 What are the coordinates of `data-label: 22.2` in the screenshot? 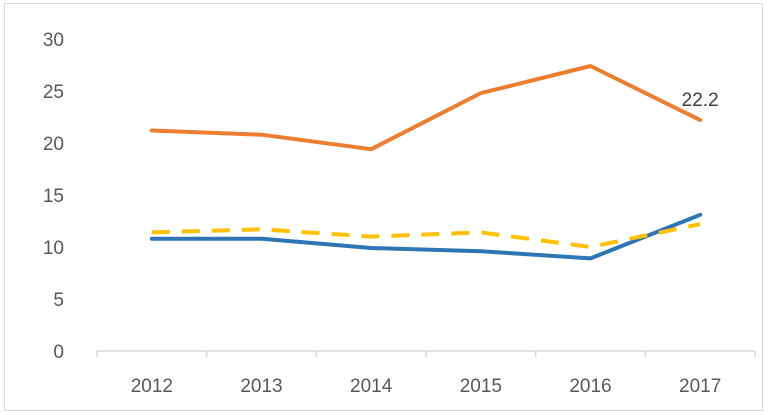 It's located at (700, 100).